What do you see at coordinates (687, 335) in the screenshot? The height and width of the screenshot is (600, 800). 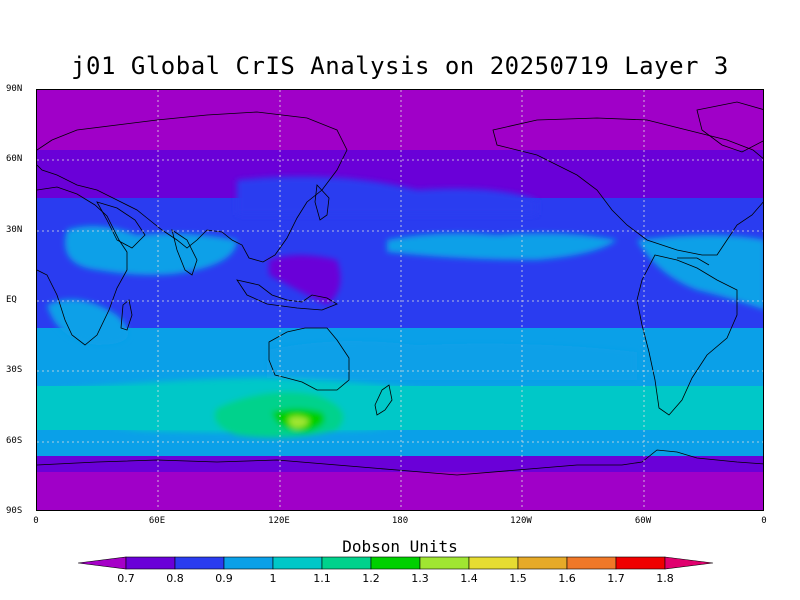 I see `coast-samerica` at bounding box center [687, 335].